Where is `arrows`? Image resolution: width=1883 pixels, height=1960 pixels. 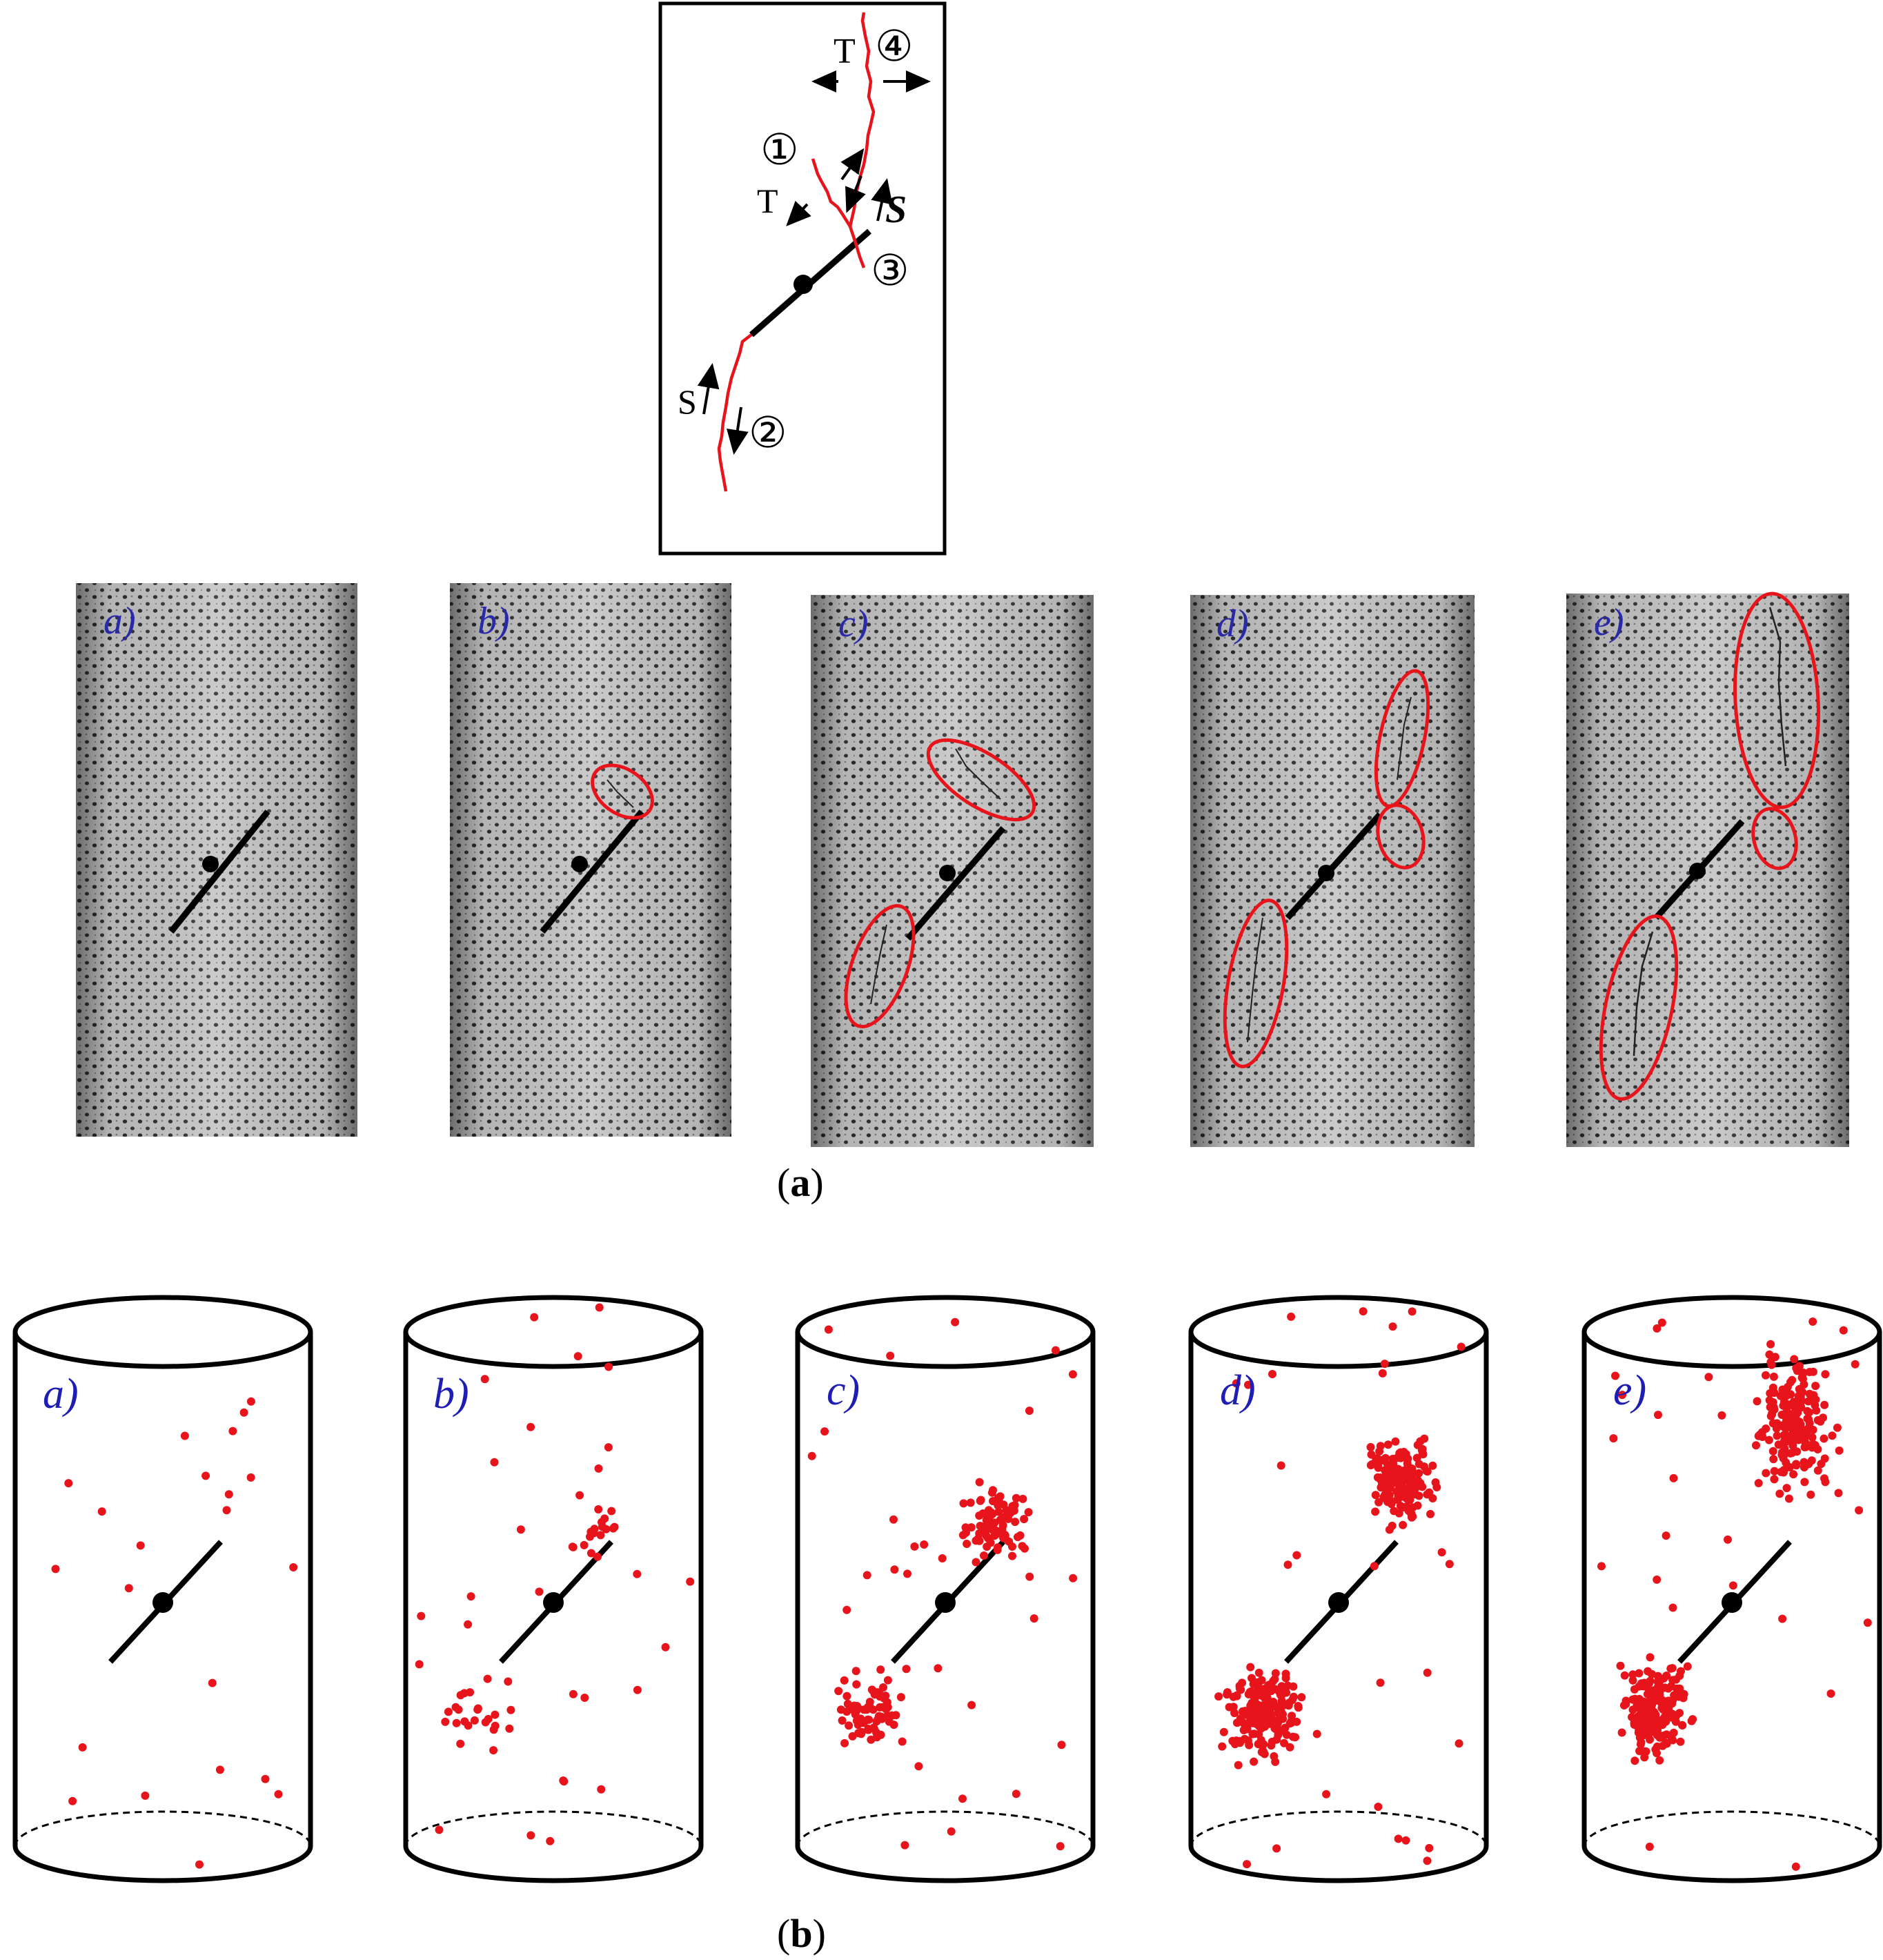 arrows is located at coordinates (814, 262).